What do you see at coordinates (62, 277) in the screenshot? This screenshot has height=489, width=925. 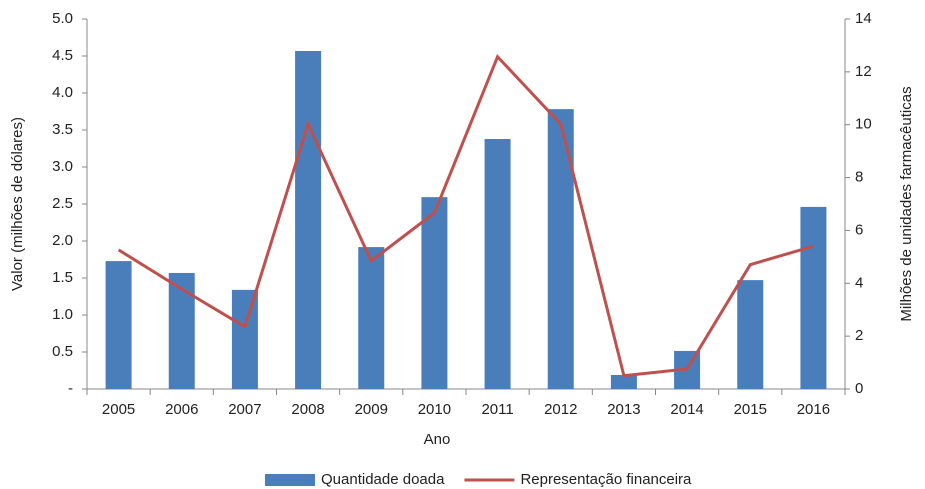 I see `y-tick-label: 1.5` at bounding box center [62, 277].